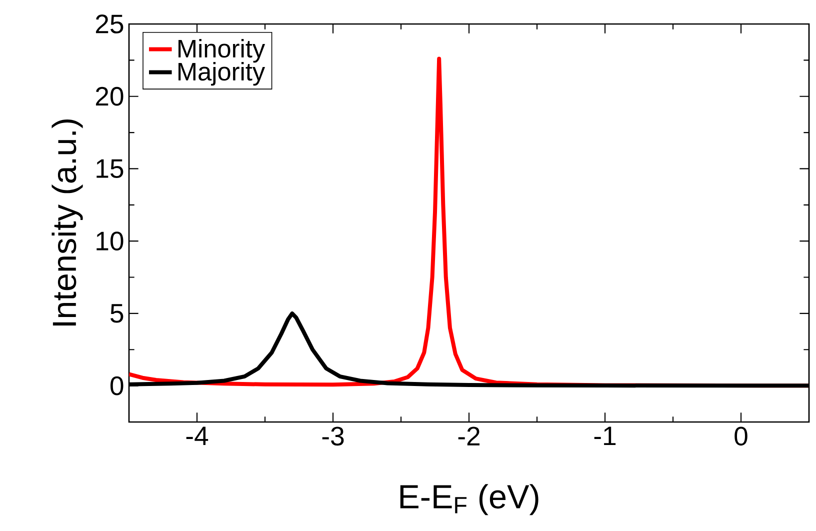 Image resolution: width=816 pixels, height=531 pixels. What do you see at coordinates (117, 386) in the screenshot?
I see `y-tick-label: 0` at bounding box center [117, 386].